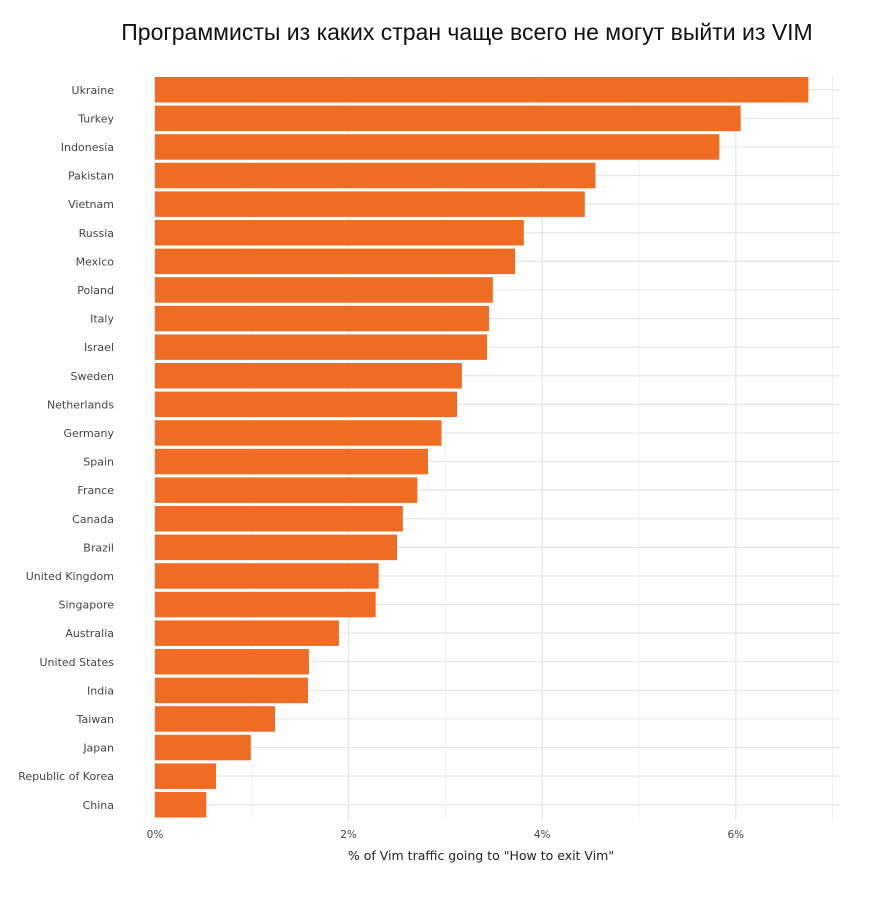 Image resolution: width=892 pixels, height=898 pixels. What do you see at coordinates (98, 547) in the screenshot?
I see `category-label: Brazil` at bounding box center [98, 547].